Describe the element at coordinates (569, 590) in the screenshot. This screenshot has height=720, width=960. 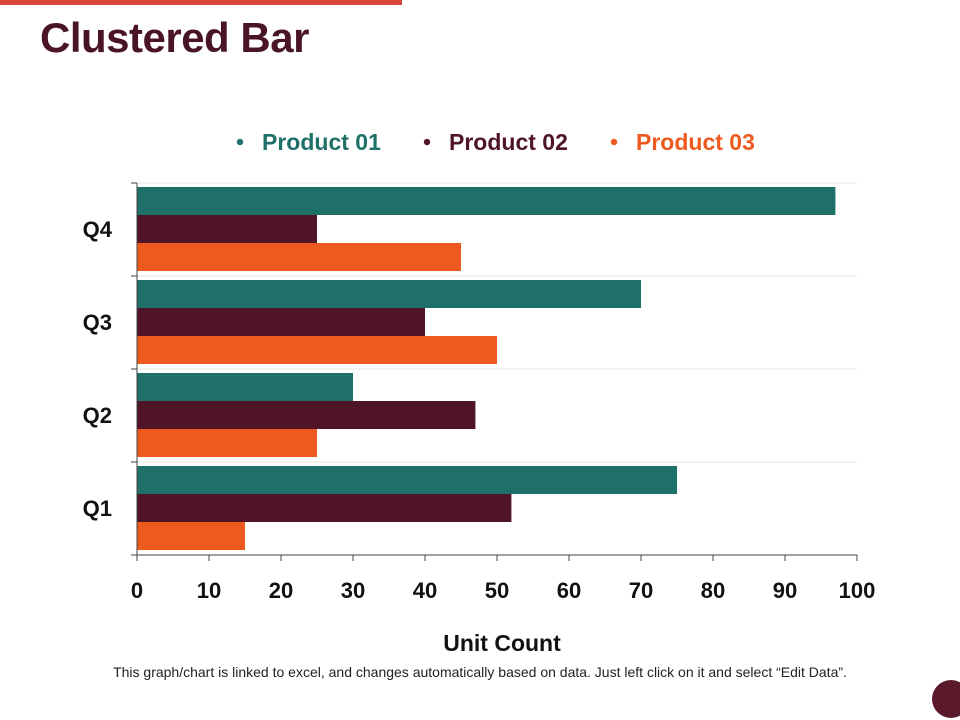
I see `x-tick-label: 60` at that location.